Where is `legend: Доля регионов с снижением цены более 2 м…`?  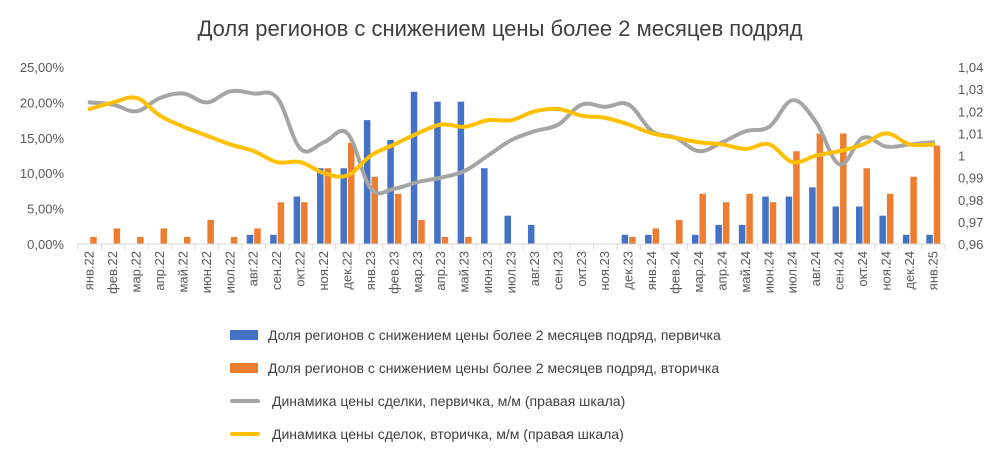 legend: Доля регионов с снижением цены более 2 м… is located at coordinates (475, 384).